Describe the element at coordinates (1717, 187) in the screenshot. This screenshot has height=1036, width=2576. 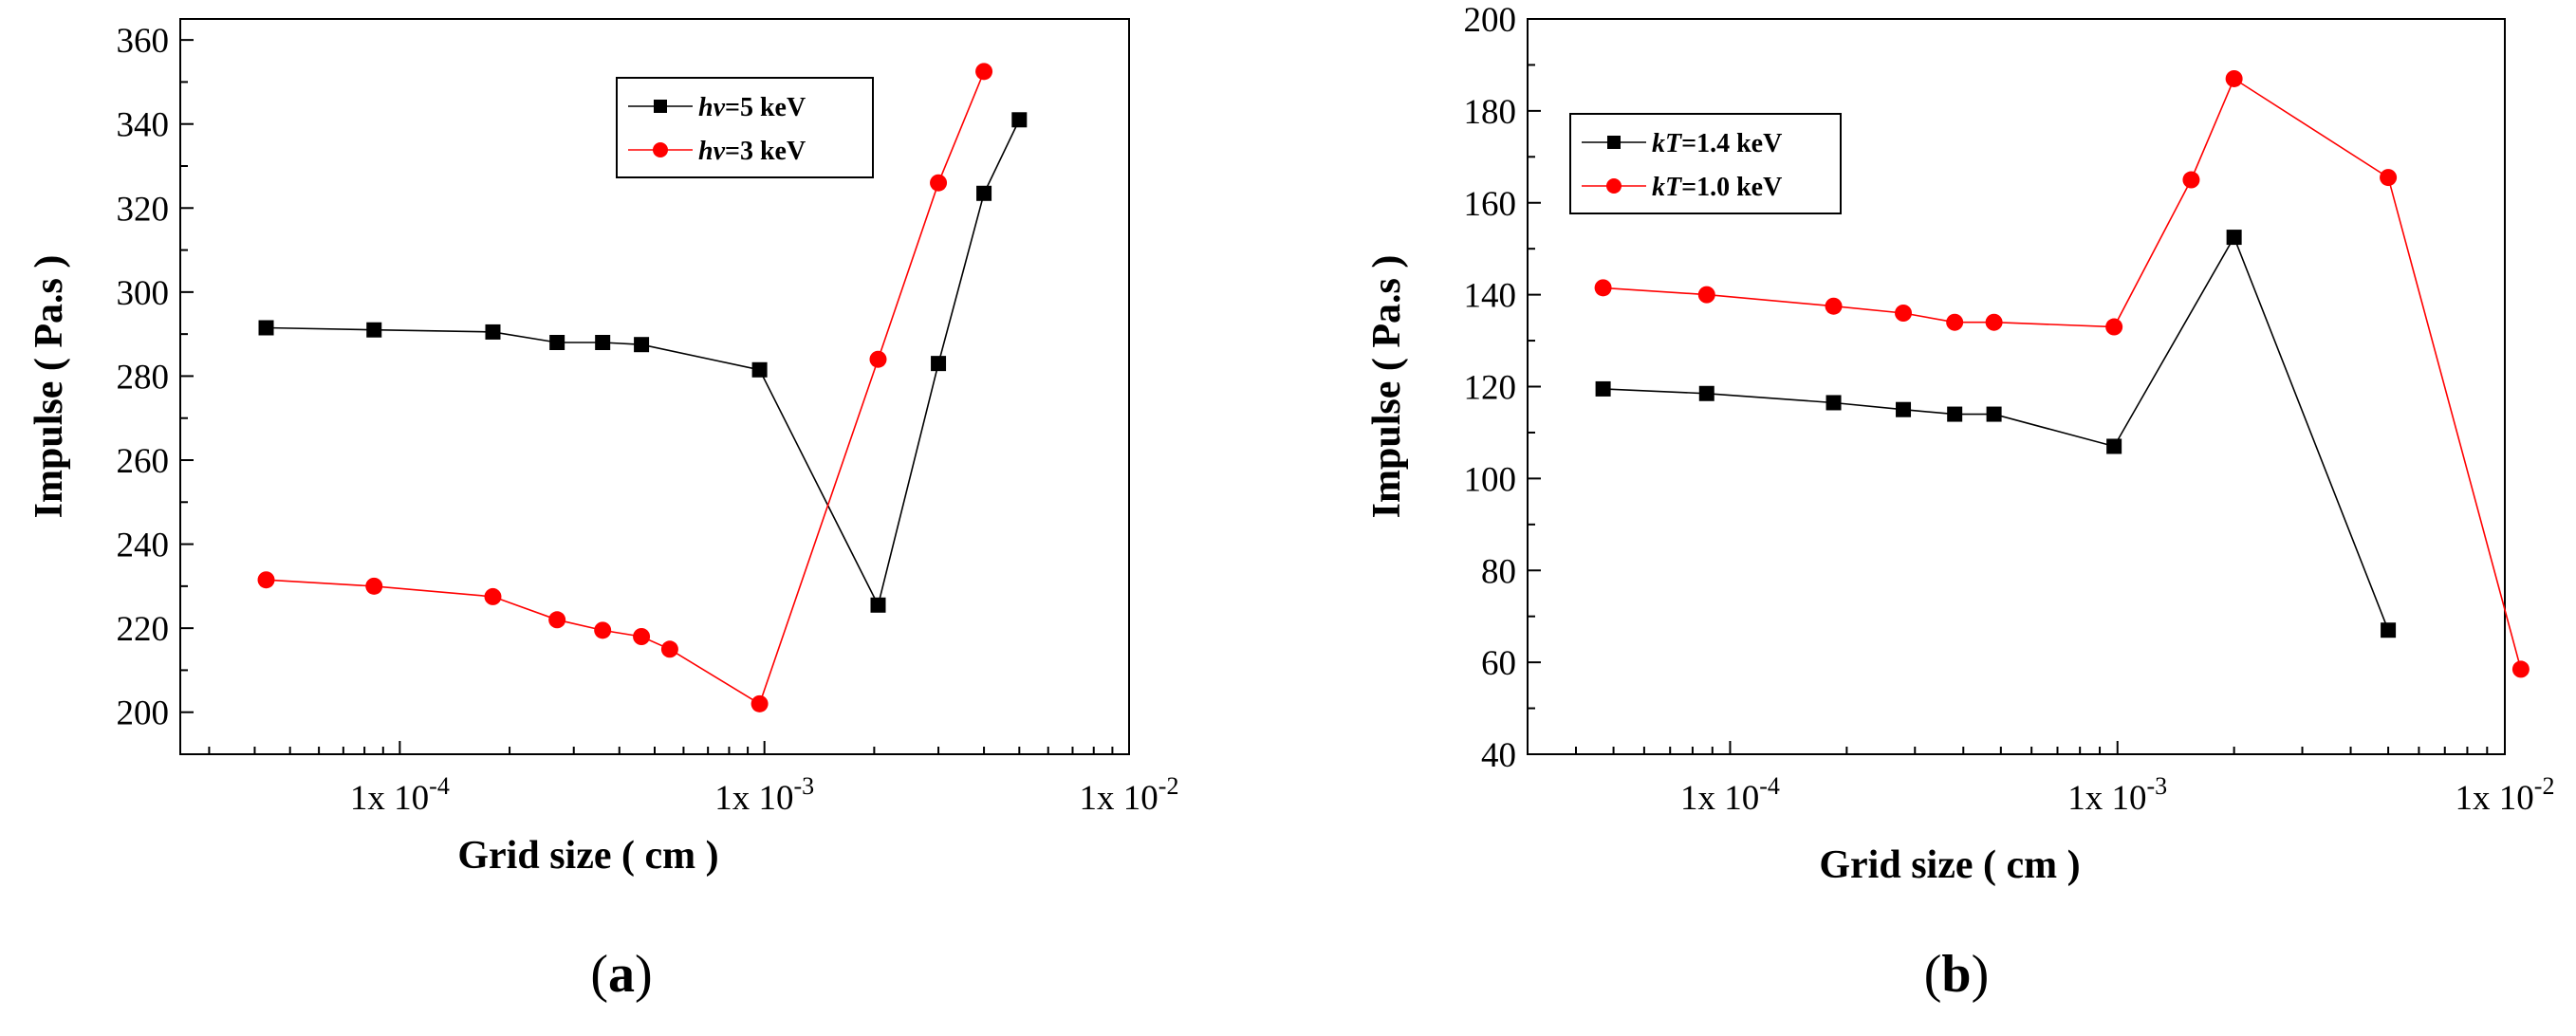
I see `legend-label: kT=1.0 keV` at that location.